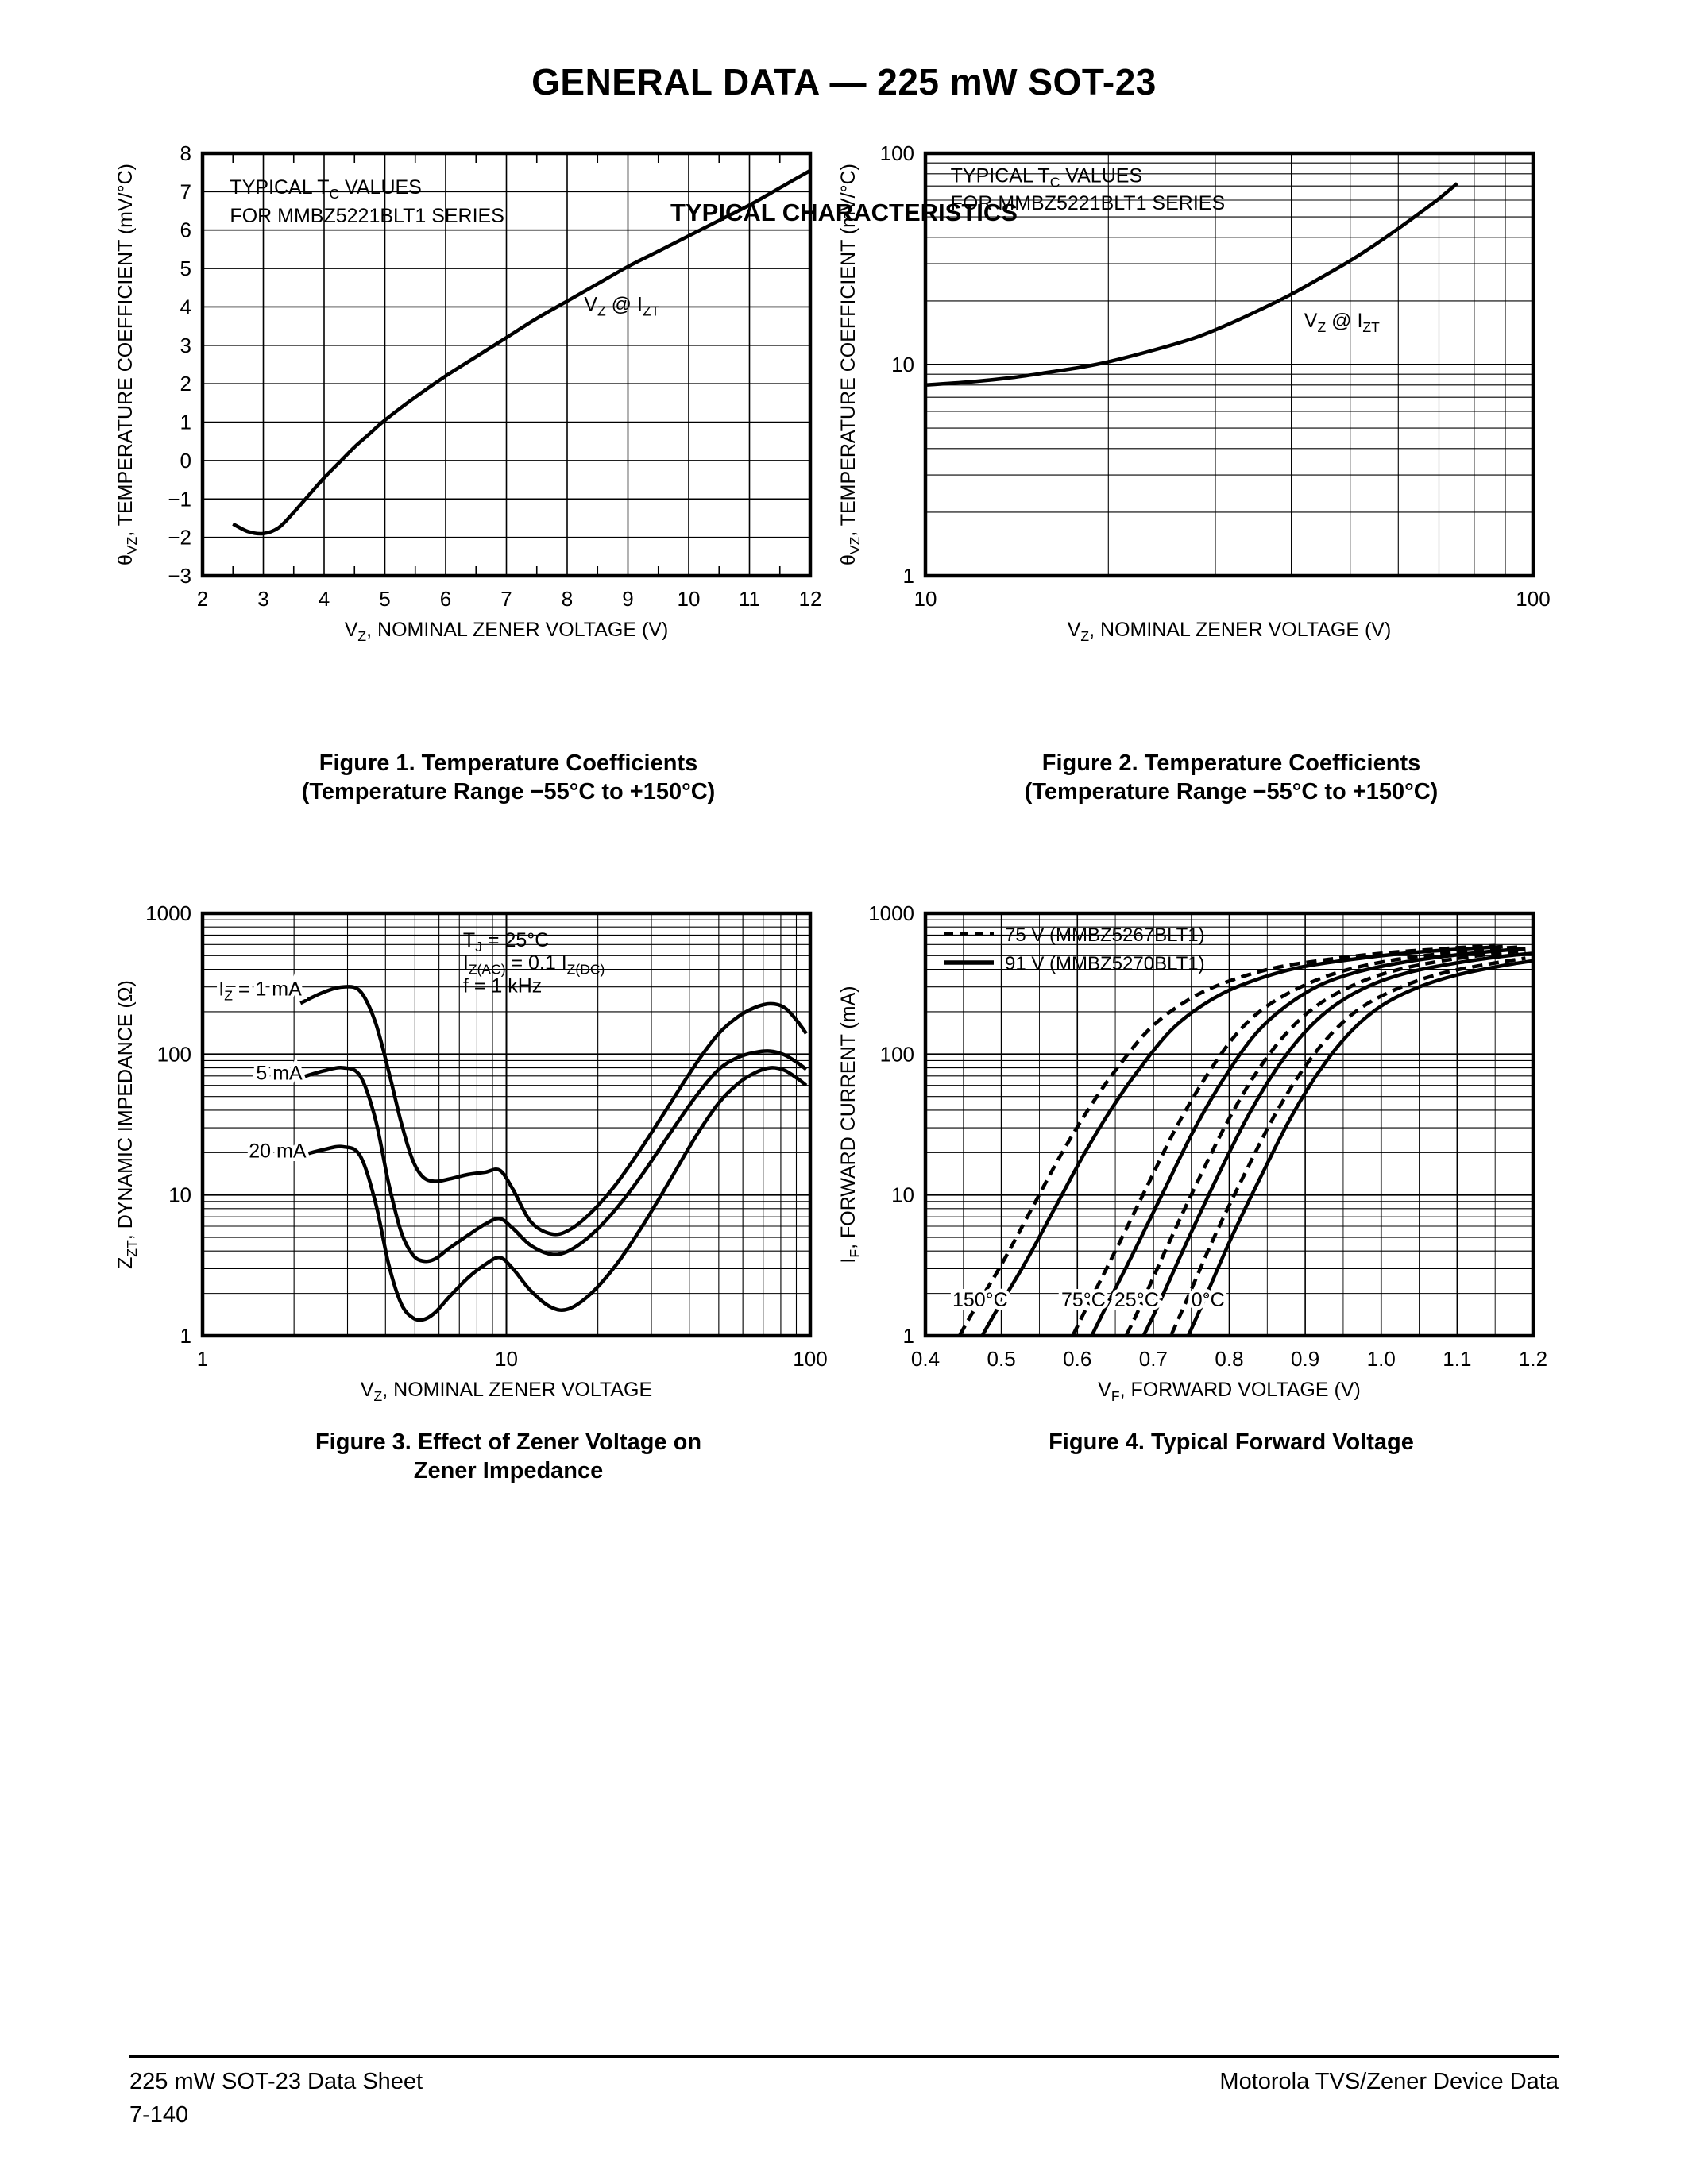 The height and width of the screenshot is (2184, 1688). I want to click on fig3-xlabel: VZ, NOMINAL ZENER VOLTAGE, so click(506, 1391).